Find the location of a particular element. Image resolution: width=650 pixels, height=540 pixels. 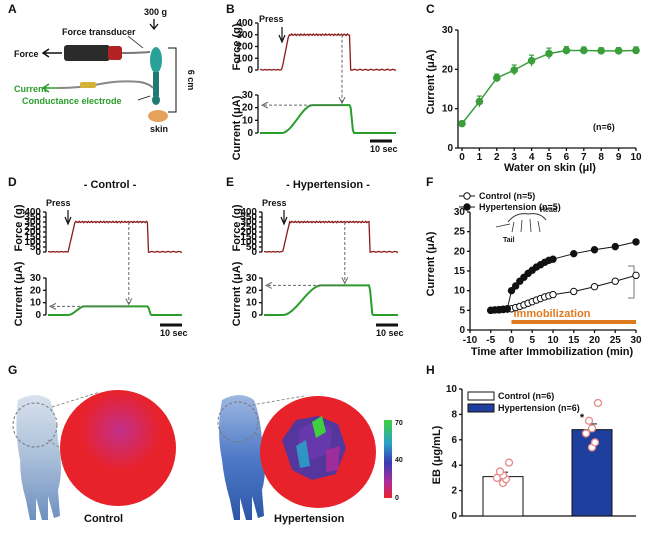

scale-bar-label-b: 10 sec is located at coordinates (384, 149).